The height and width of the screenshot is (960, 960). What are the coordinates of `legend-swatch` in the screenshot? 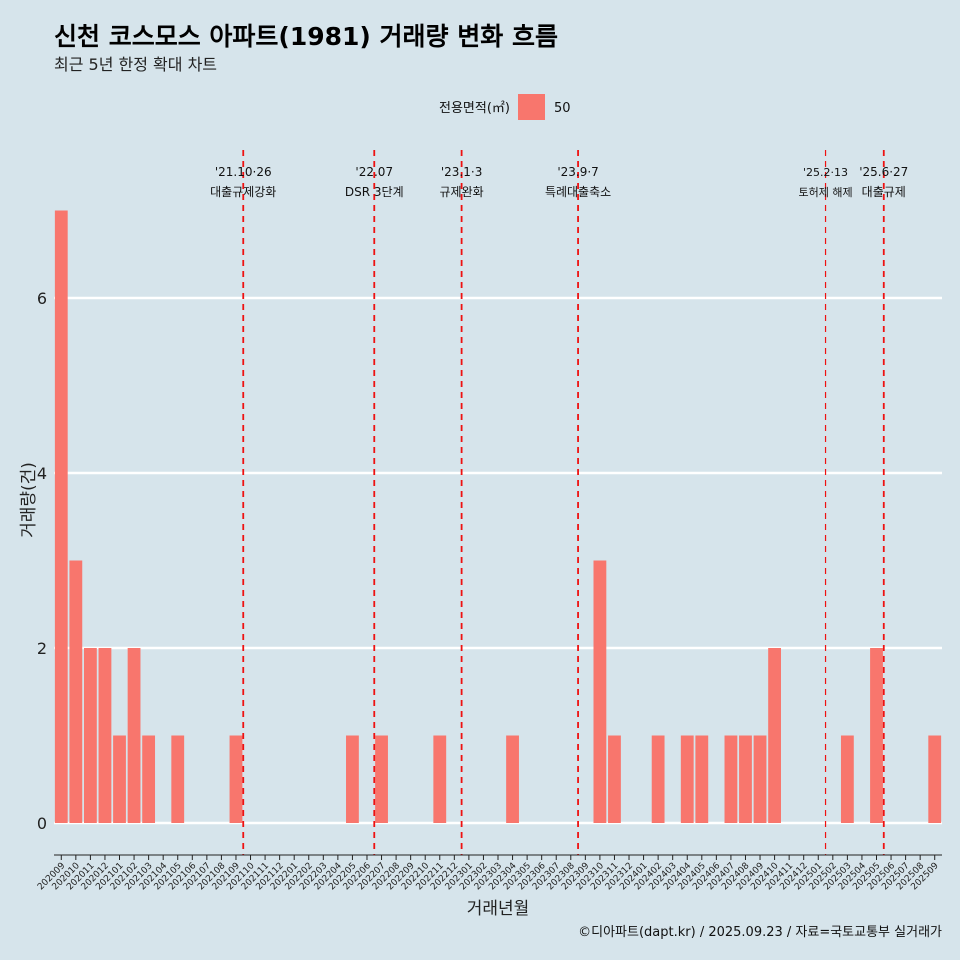 It's located at (531, 107).